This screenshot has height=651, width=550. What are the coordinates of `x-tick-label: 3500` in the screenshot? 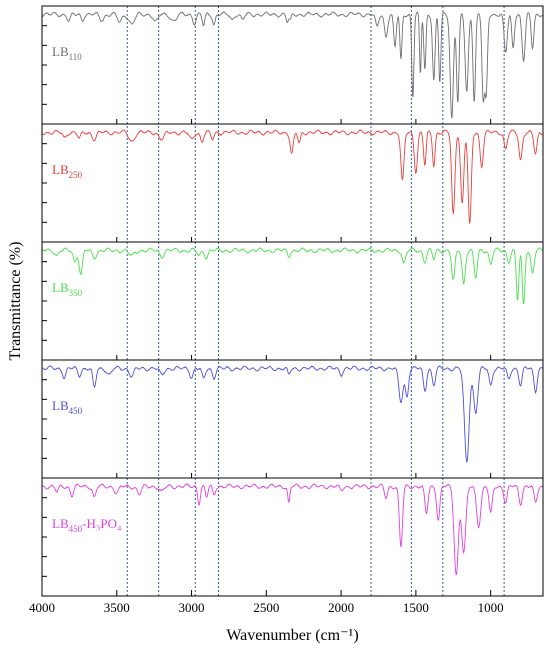 It's located at (117, 607).